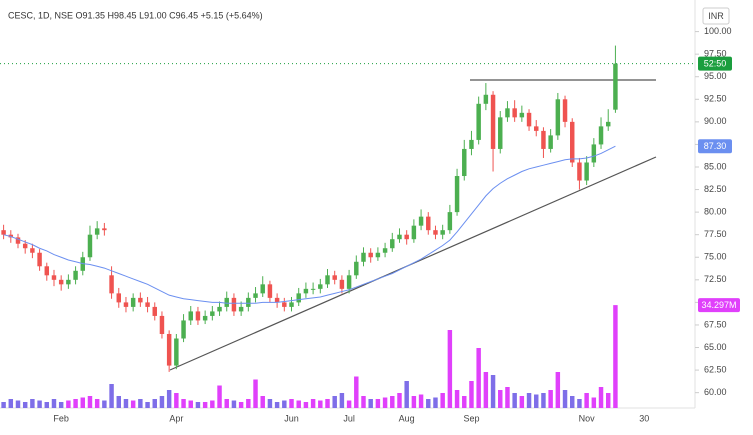 This screenshot has height=435, width=753. What do you see at coordinates (349, 418) in the screenshot?
I see `x-tick-label: Jul` at bounding box center [349, 418].